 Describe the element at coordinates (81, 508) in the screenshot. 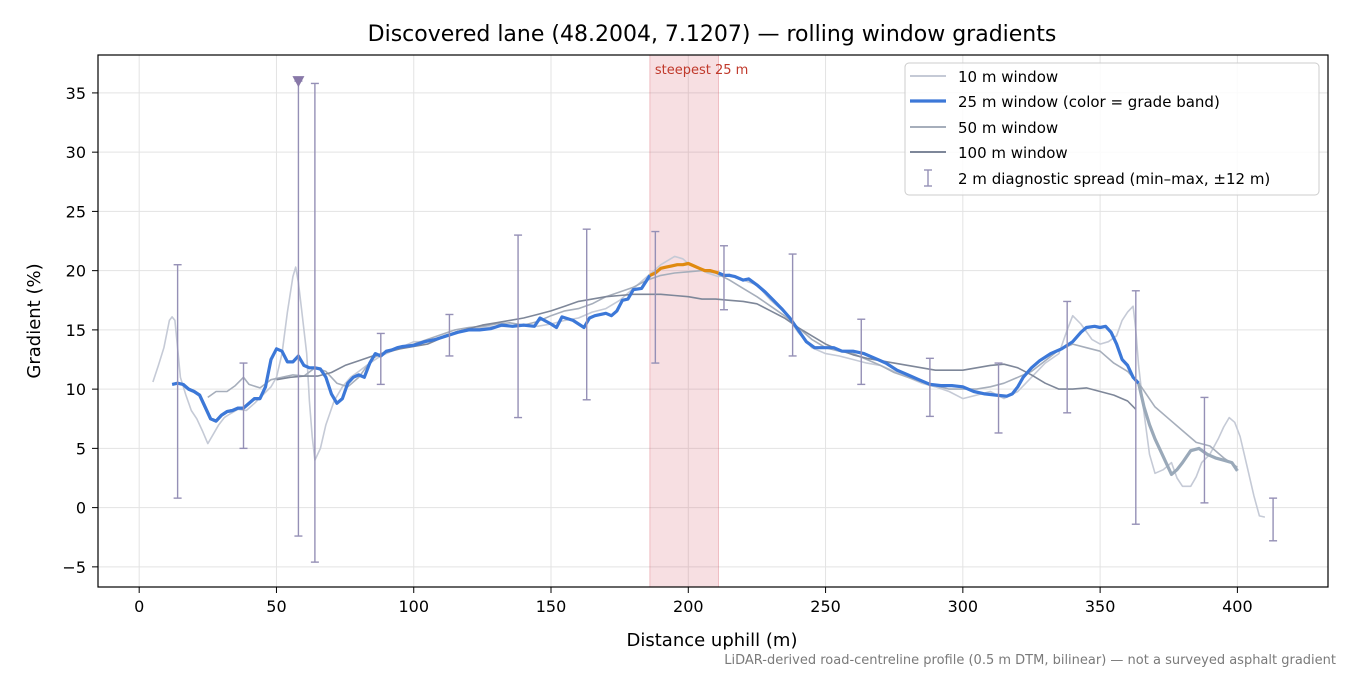

I see `y-tick-label: 0` at that location.